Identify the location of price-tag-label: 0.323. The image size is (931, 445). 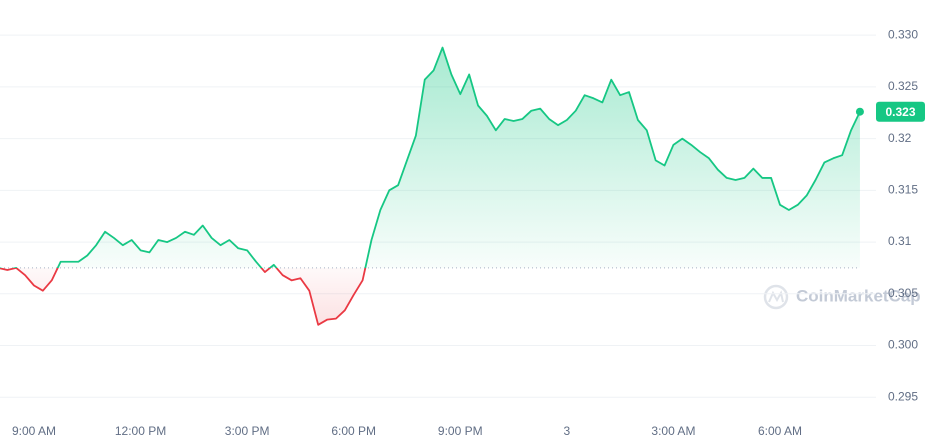
(900, 112).